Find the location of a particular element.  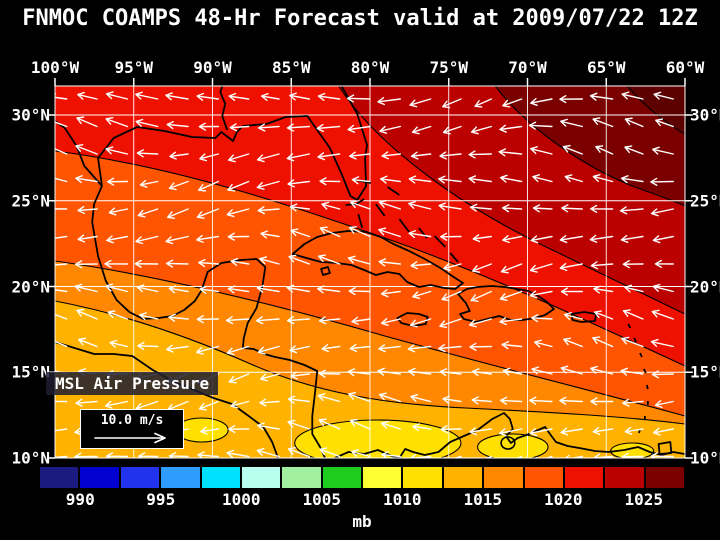

lat-tick-label: 30°N is located at coordinates (705, 115).